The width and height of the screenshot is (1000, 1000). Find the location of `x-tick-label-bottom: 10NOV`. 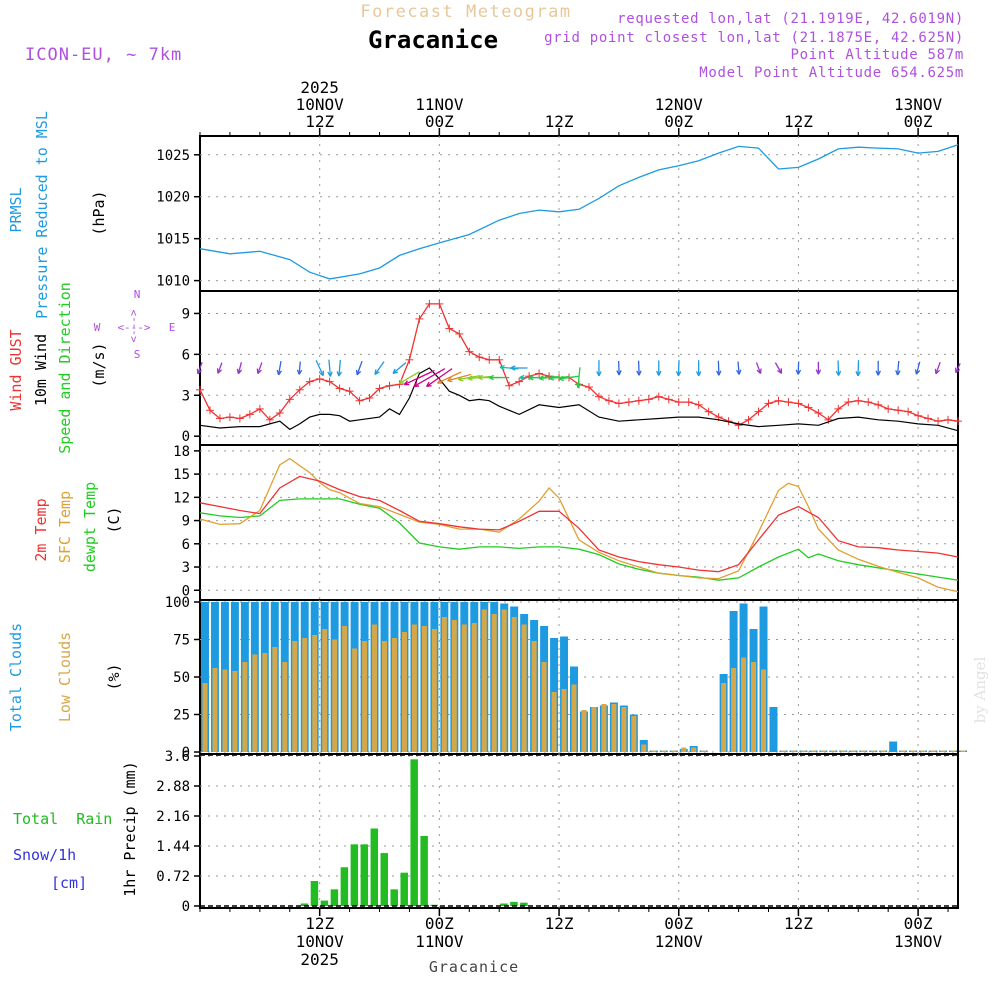

x-tick-label-bottom: 10NOV is located at coordinates (320, 941).